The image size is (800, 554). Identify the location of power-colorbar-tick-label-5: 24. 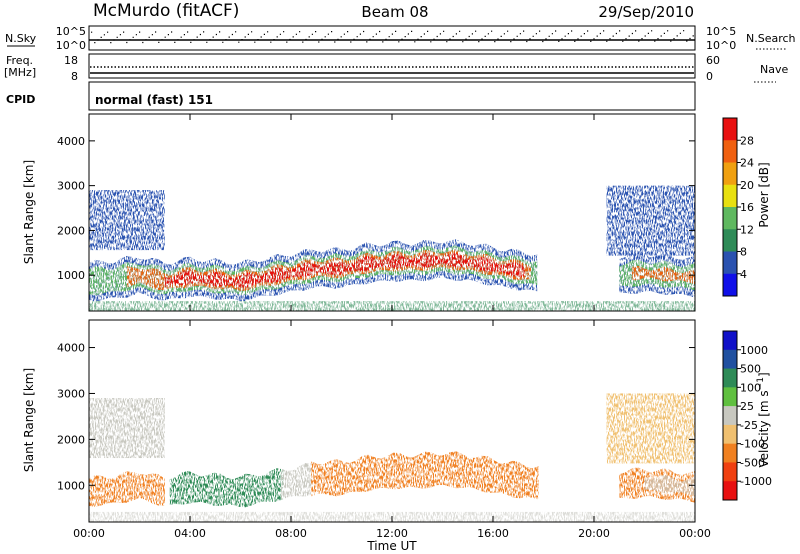
(747, 163).